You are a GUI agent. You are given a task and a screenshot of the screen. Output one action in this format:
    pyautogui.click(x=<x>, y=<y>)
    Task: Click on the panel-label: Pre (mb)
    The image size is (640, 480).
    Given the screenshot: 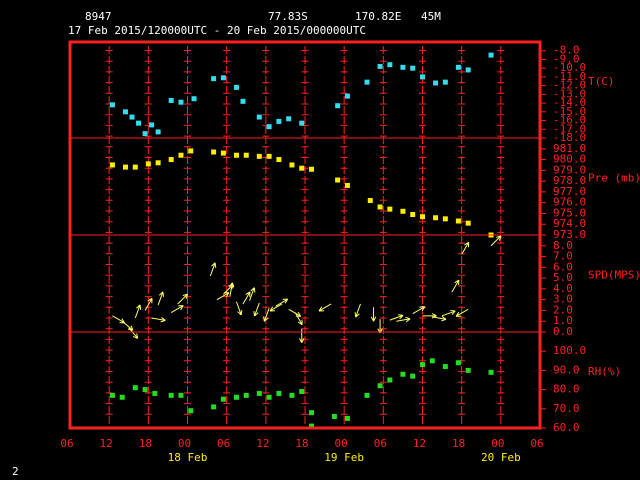 What is the action you would take?
    pyautogui.click(x=614, y=178)
    